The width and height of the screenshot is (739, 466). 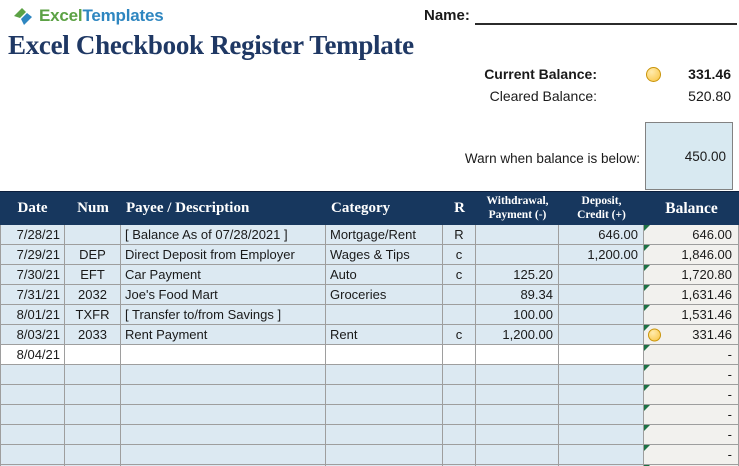 I want to click on cell-num: 2032, so click(x=93, y=295).